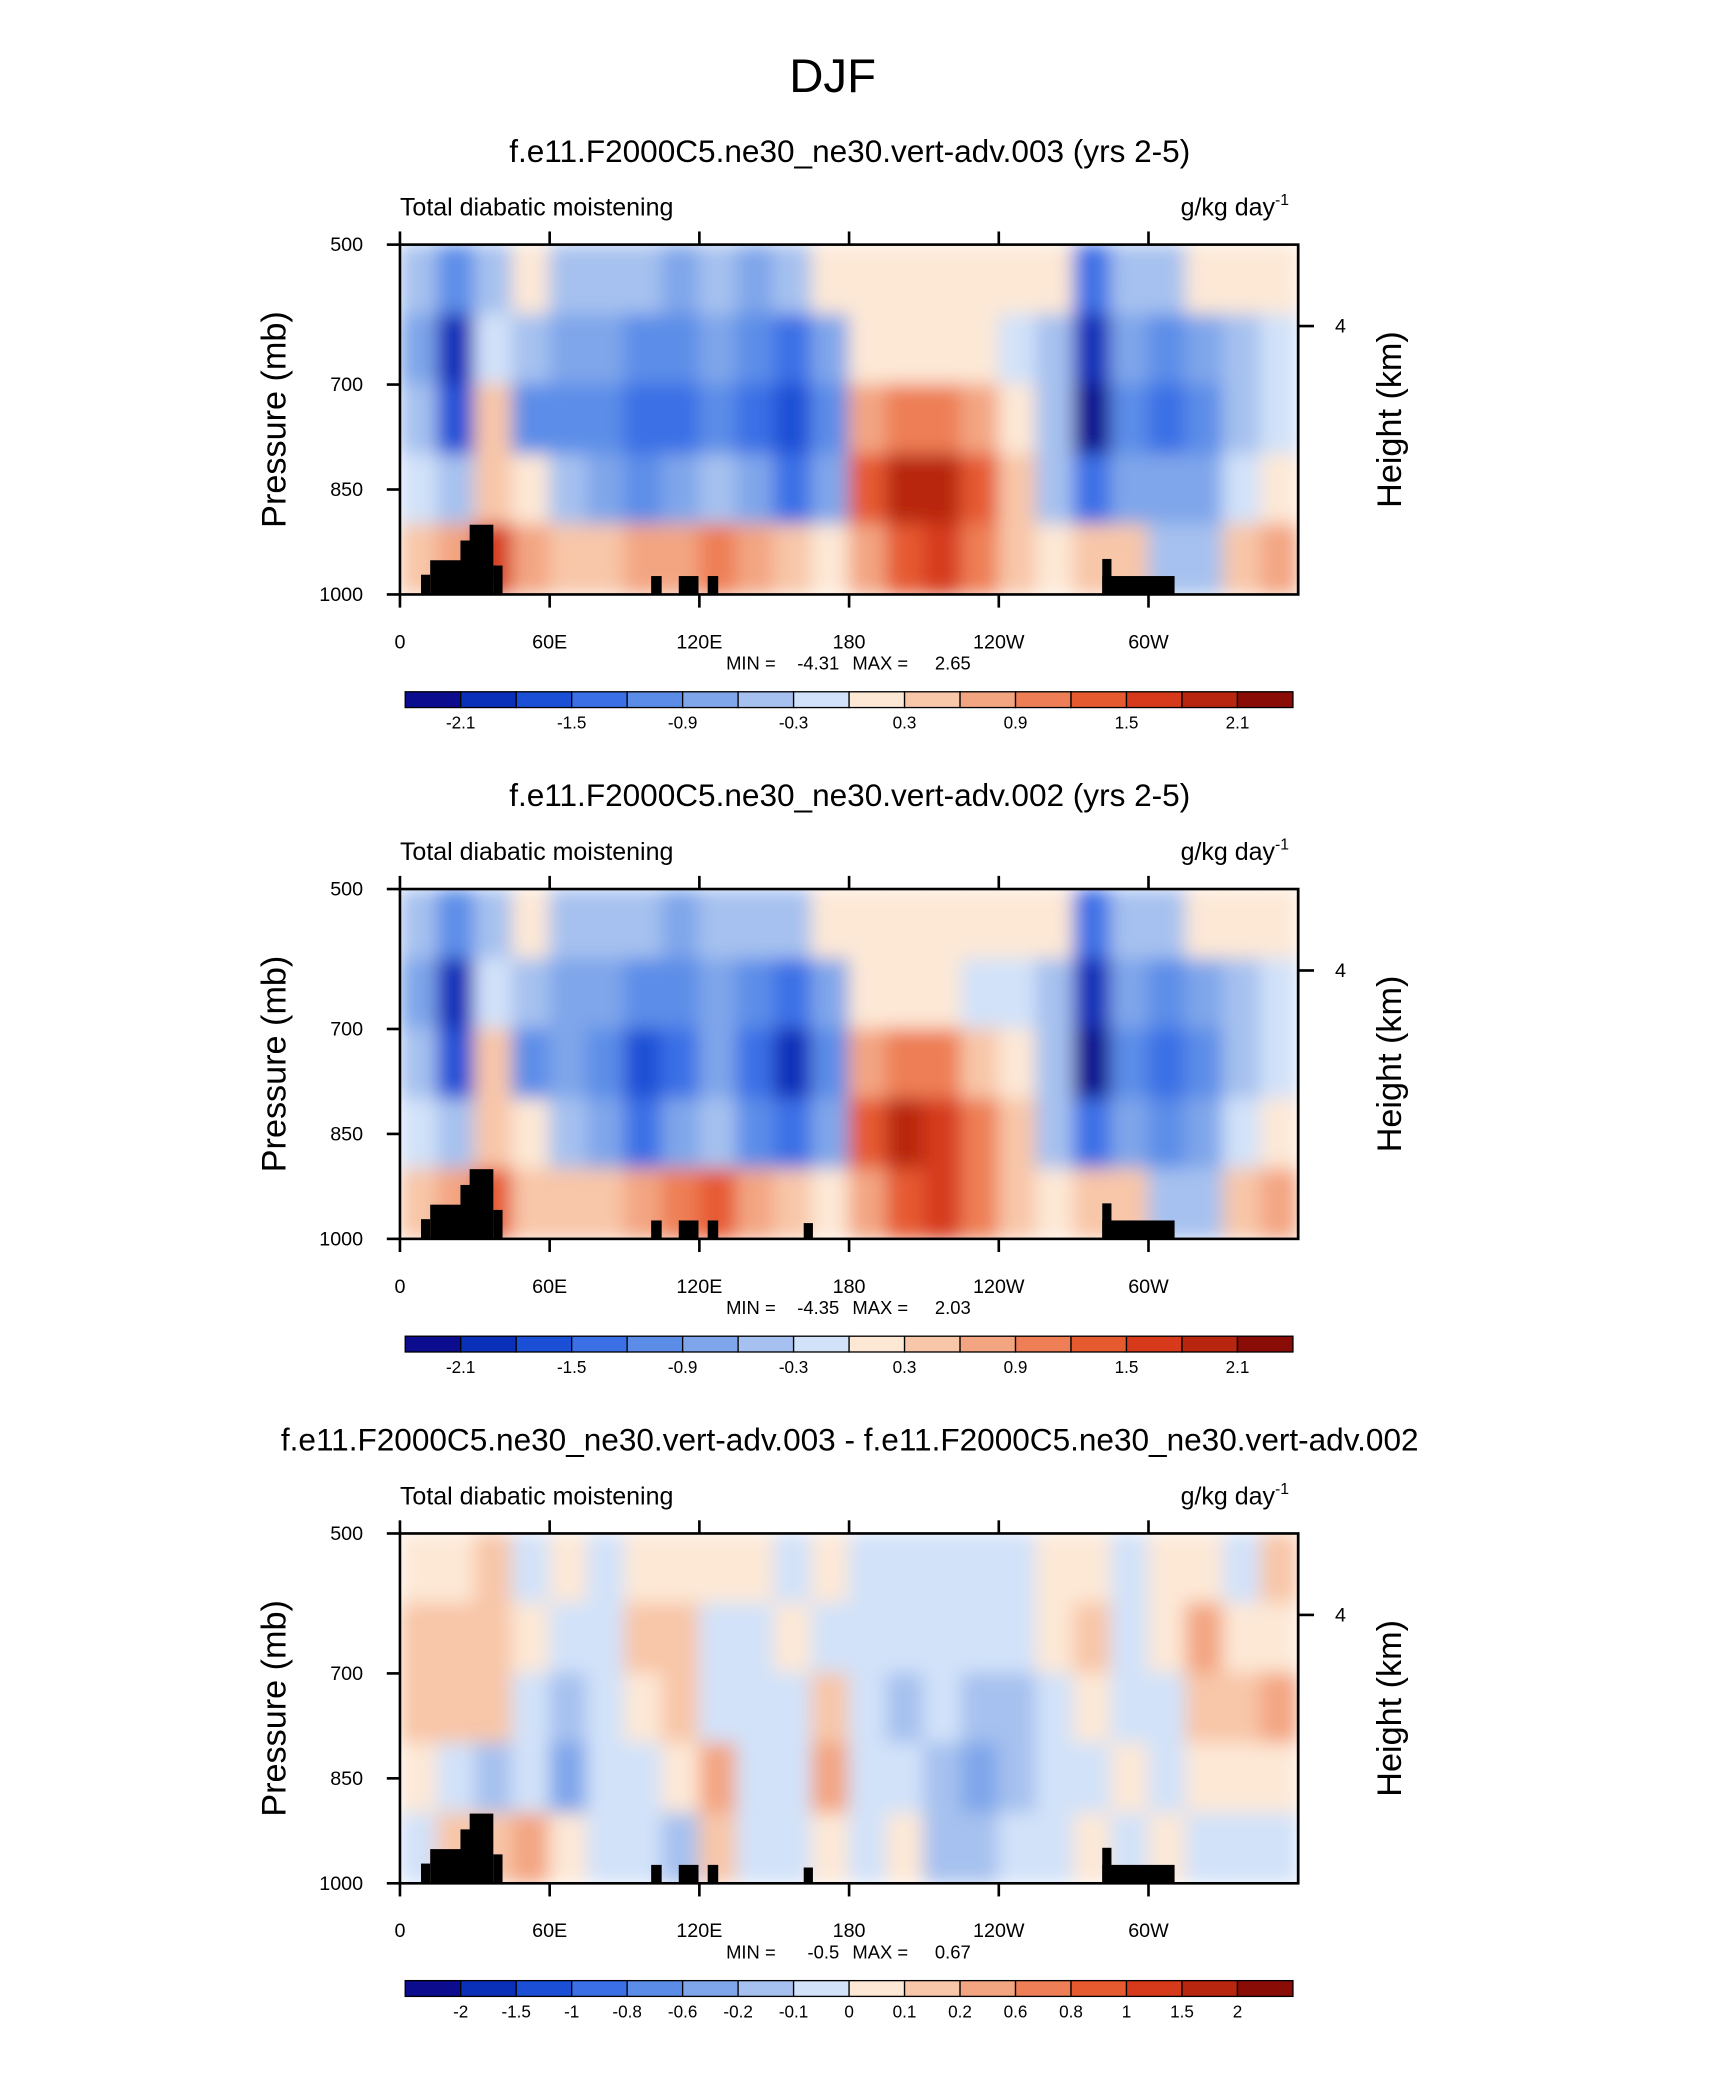 The height and width of the screenshot is (2074, 1710). I want to click on colorbar-label: -0.1, so click(793, 2011).